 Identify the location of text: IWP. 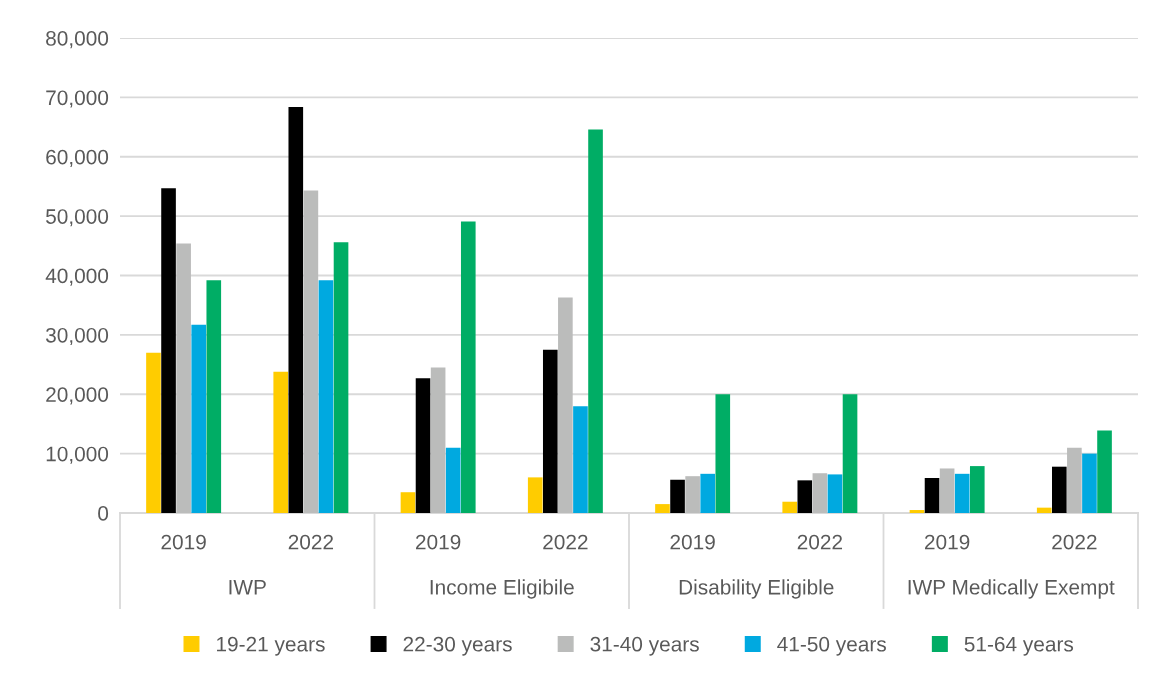
(247, 587).